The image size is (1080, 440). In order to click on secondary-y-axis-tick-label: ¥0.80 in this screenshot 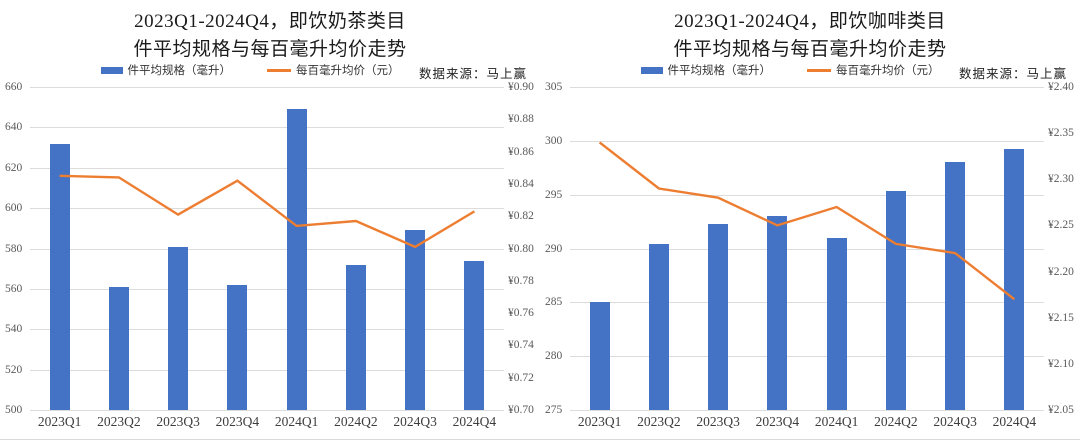, I will do `click(521, 248)`.